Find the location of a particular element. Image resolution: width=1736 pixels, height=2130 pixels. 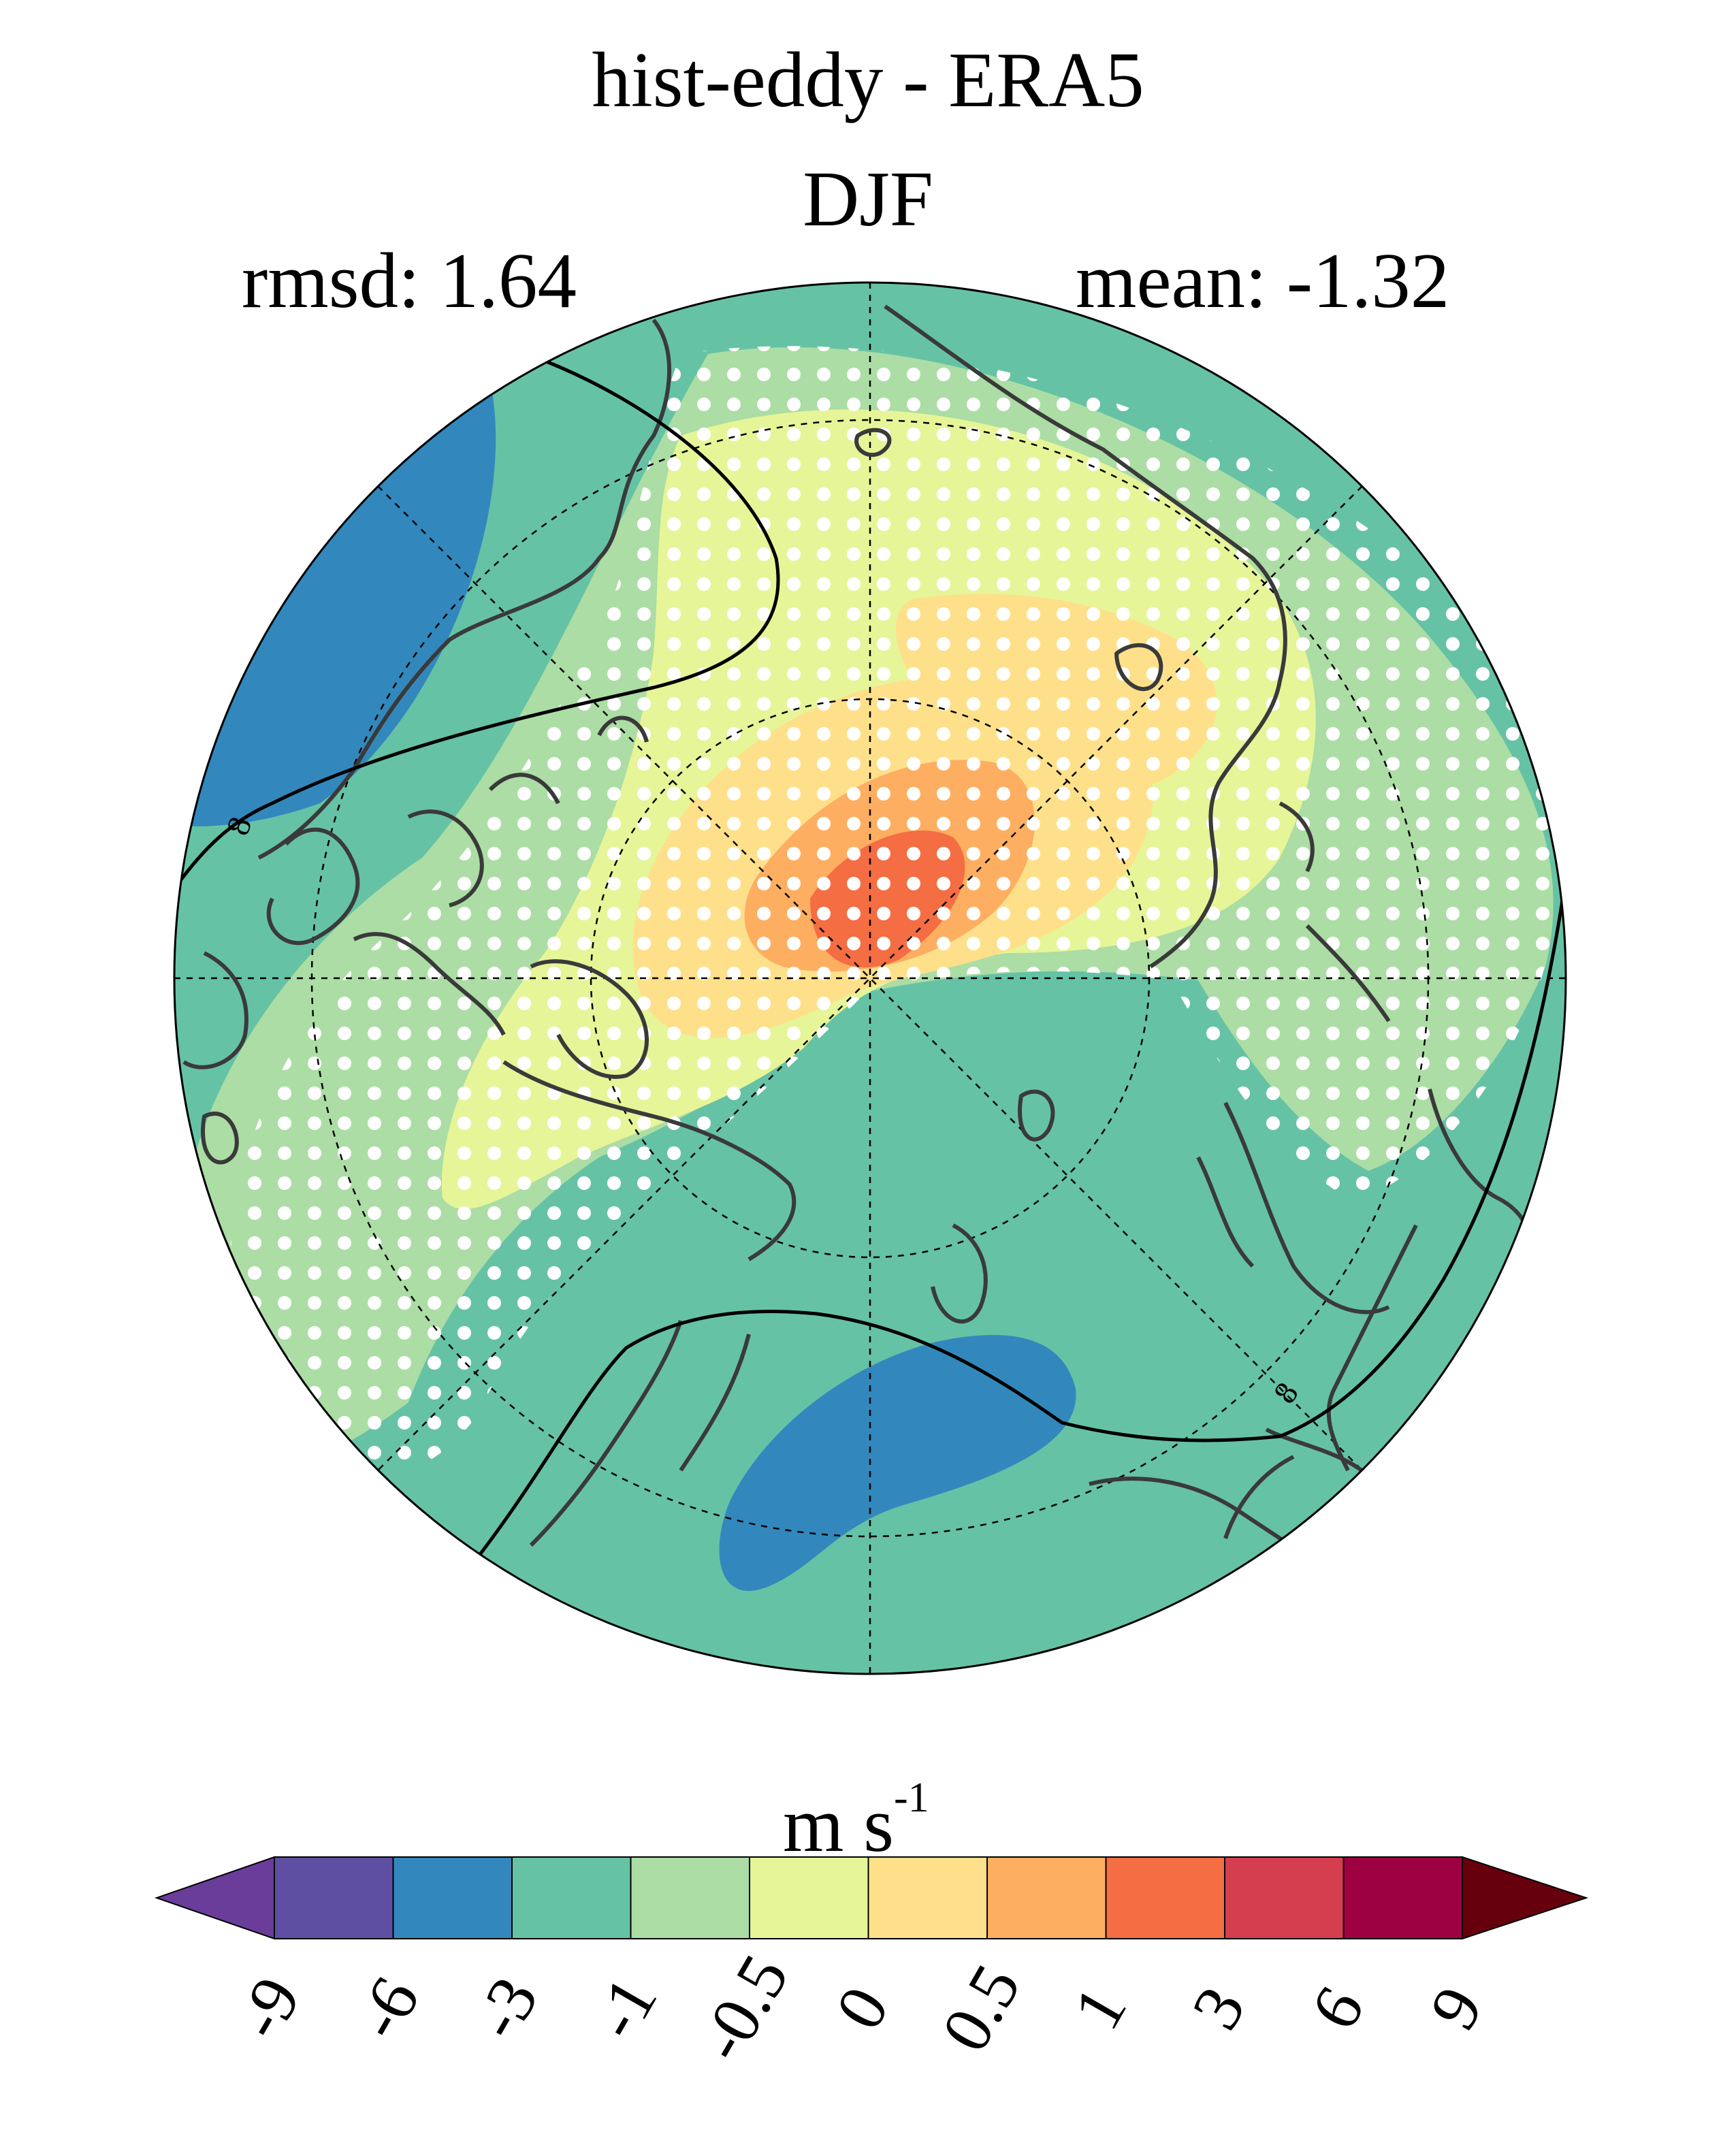

colorbar-under-triangle is located at coordinates (214, 1898).